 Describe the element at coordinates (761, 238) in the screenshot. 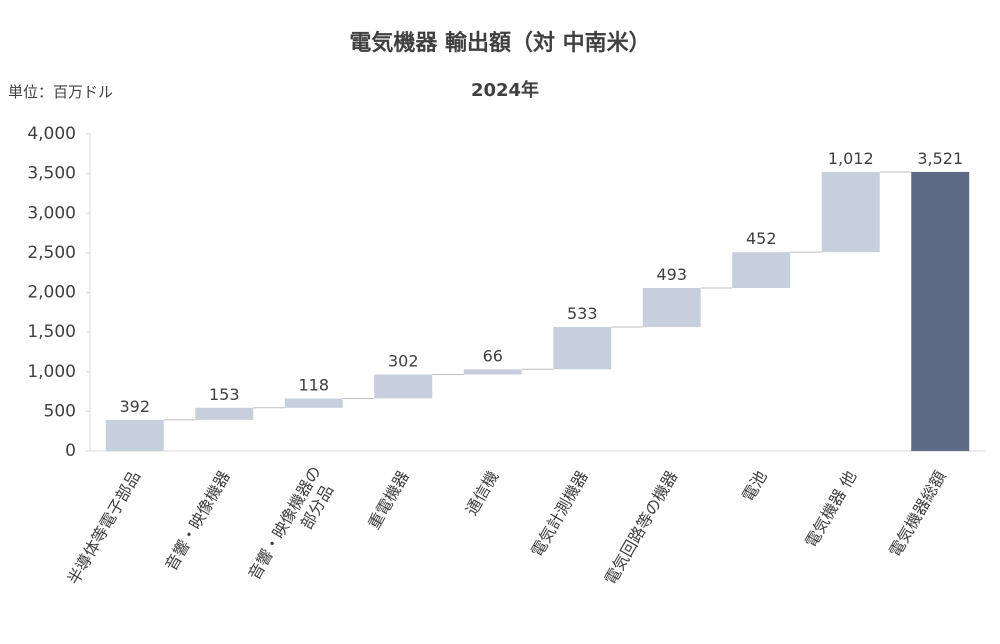

I see `value-label: 452` at that location.